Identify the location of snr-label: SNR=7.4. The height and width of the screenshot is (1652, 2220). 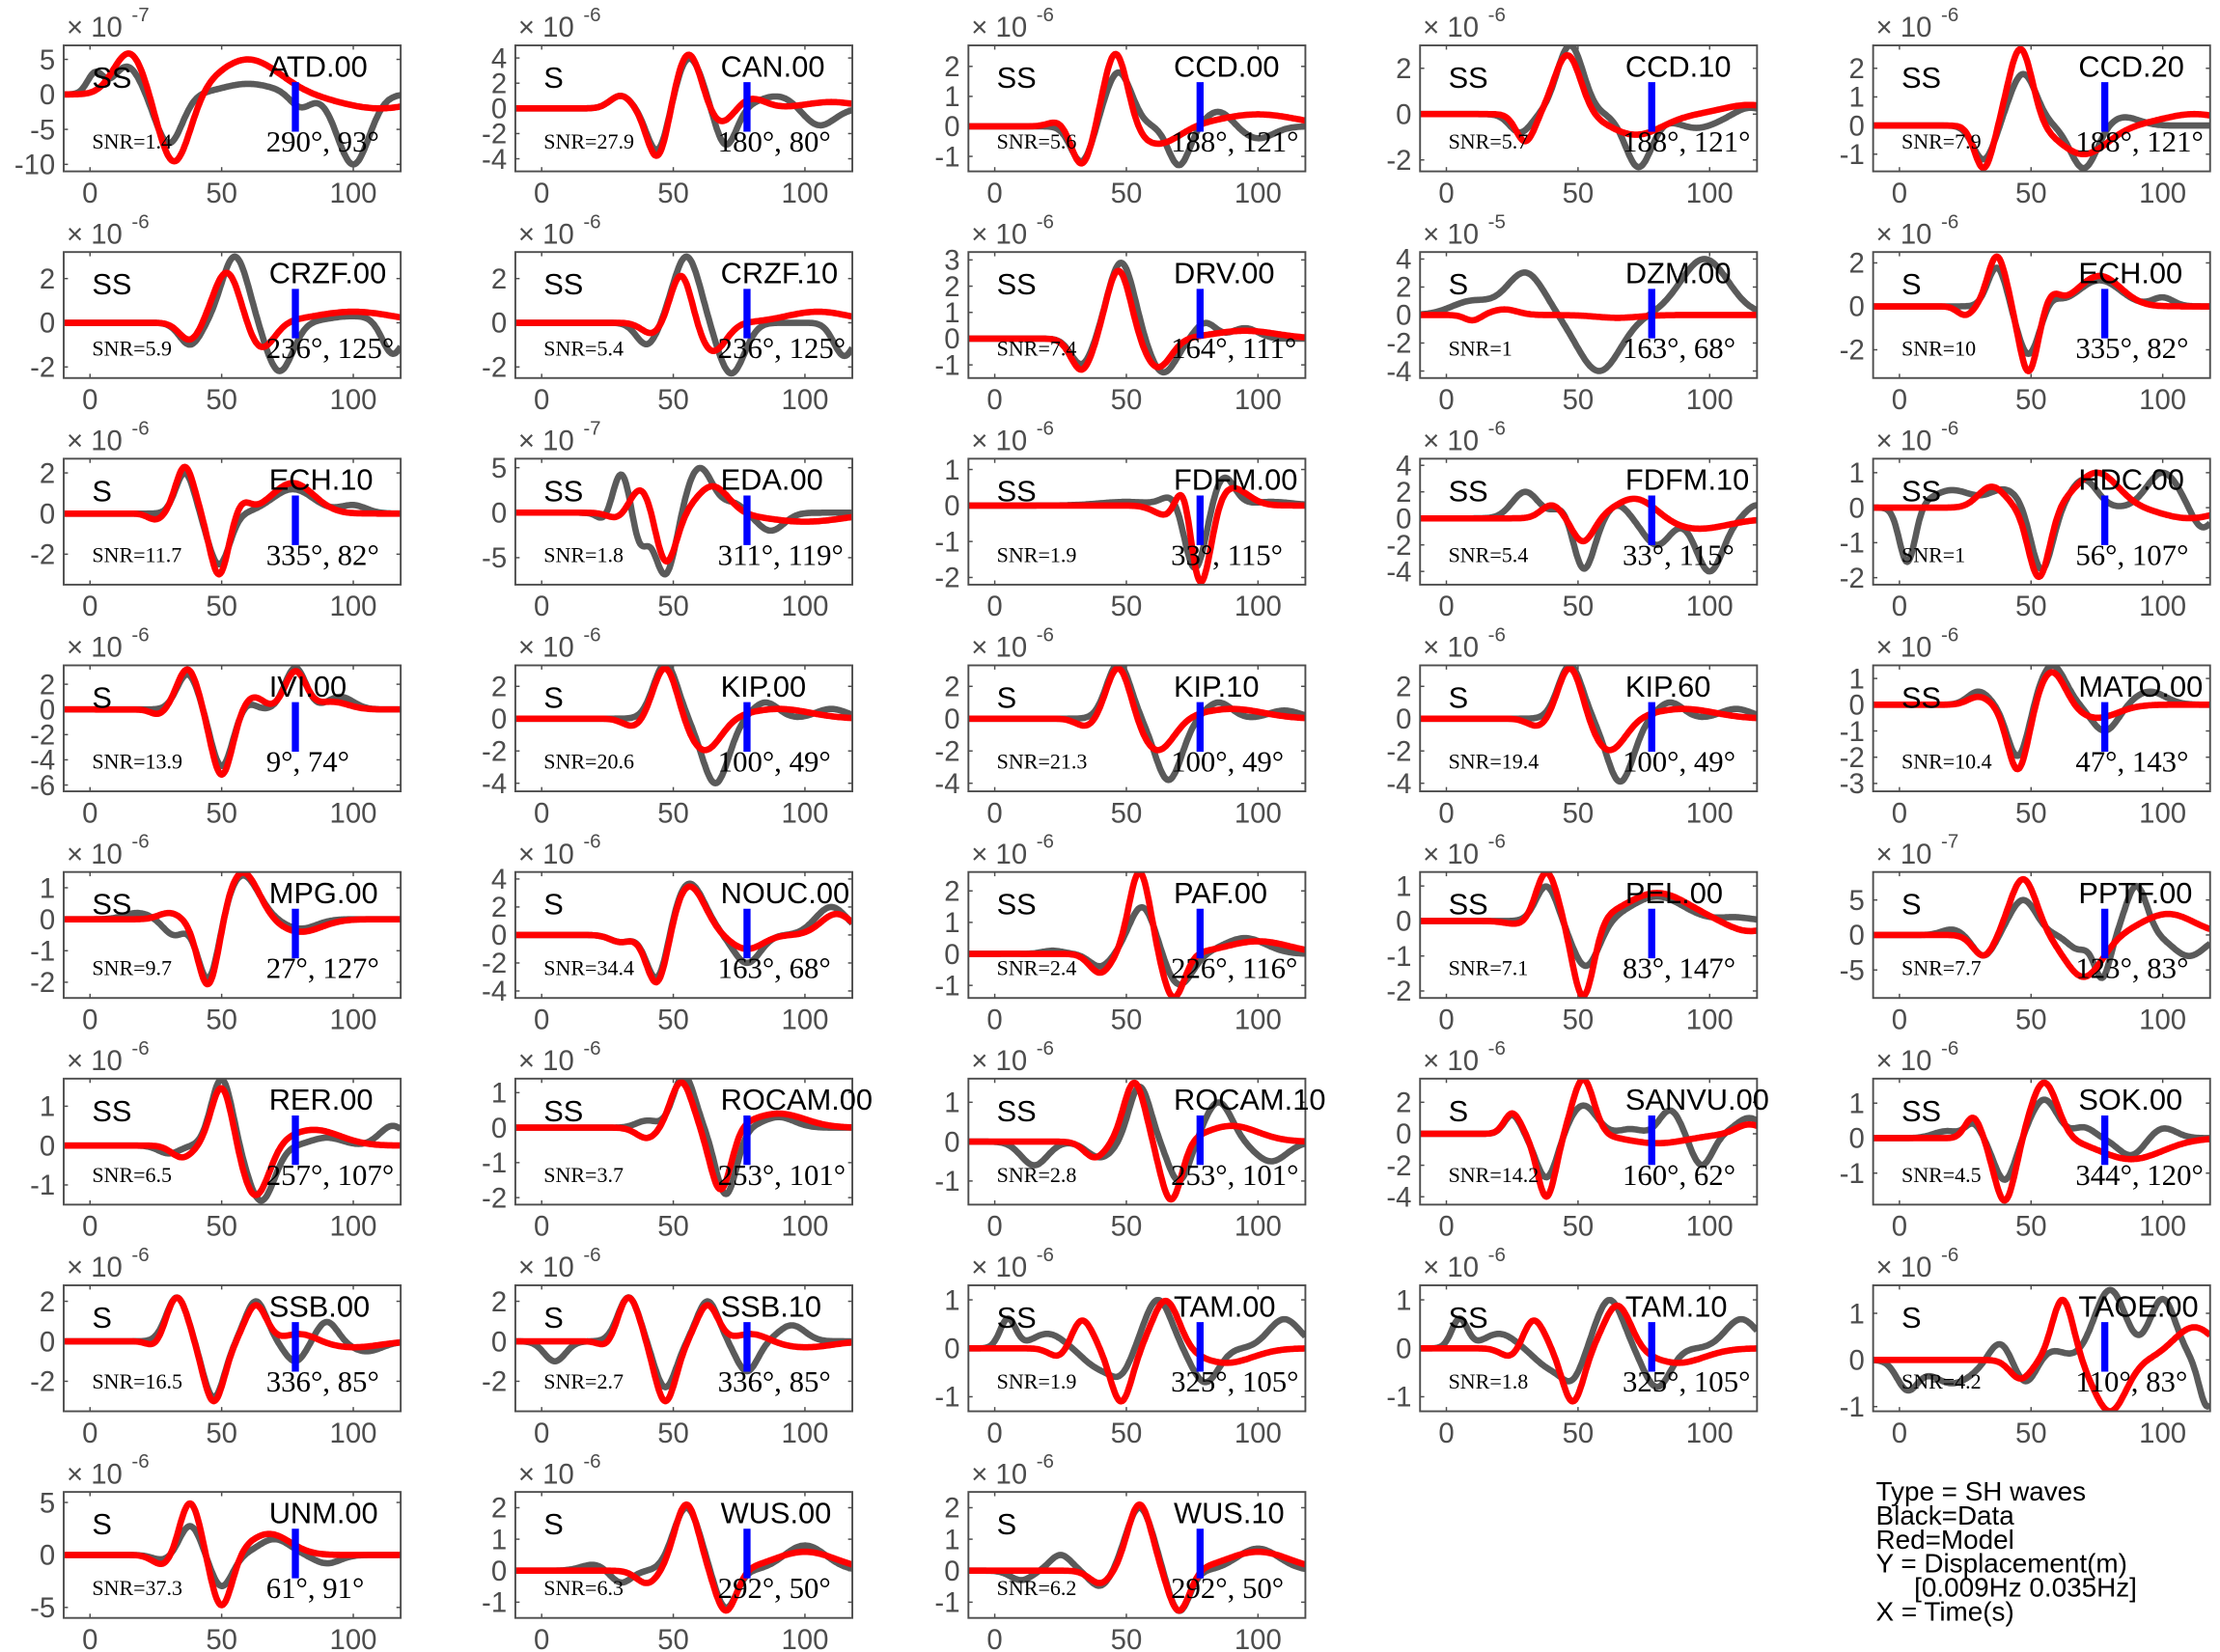
(1037, 348).